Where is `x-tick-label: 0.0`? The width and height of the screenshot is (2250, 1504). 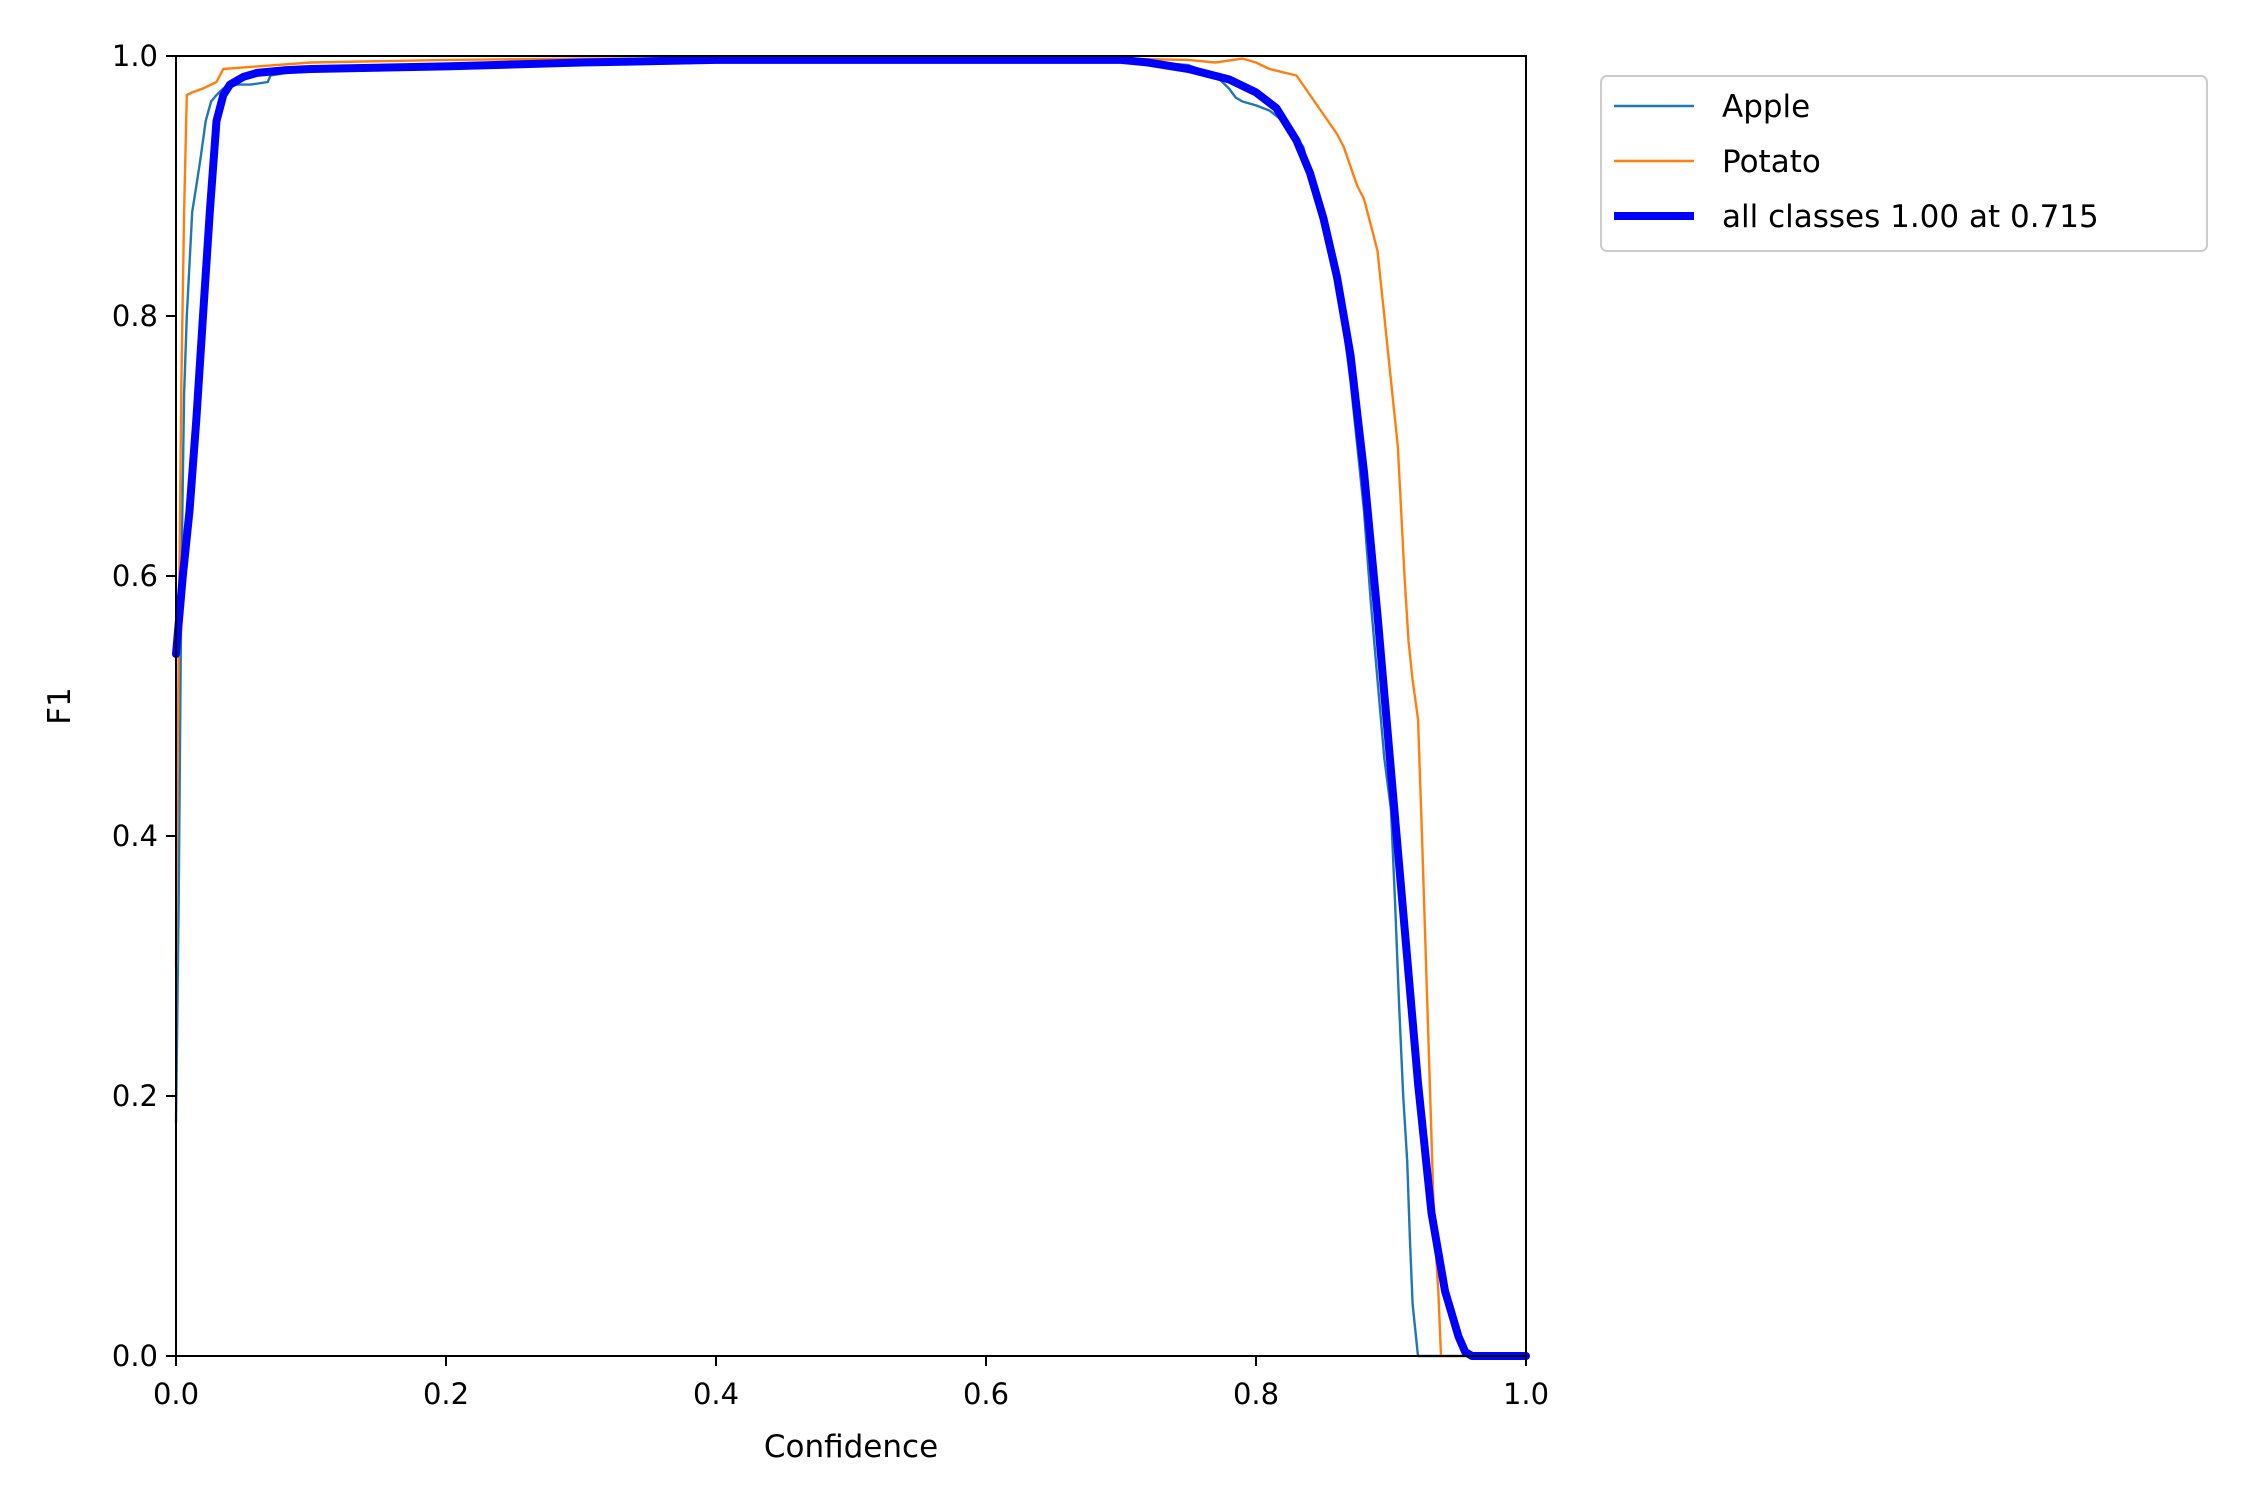 x-tick-label: 0.0 is located at coordinates (176, 1394).